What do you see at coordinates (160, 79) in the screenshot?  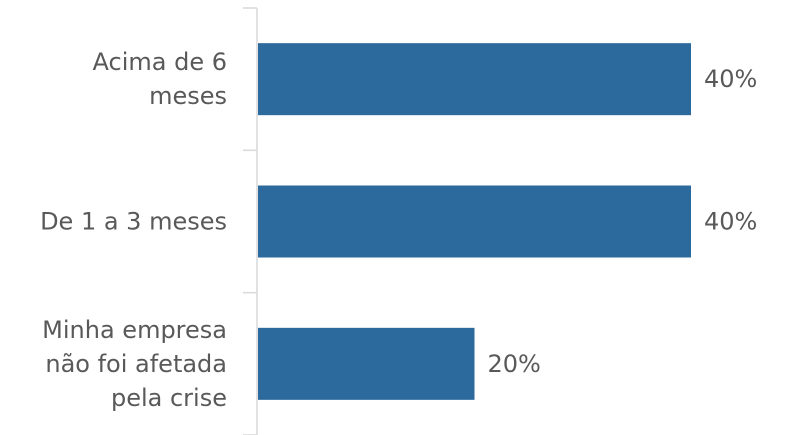 I see `category-label: Acima de 6 meses` at bounding box center [160, 79].